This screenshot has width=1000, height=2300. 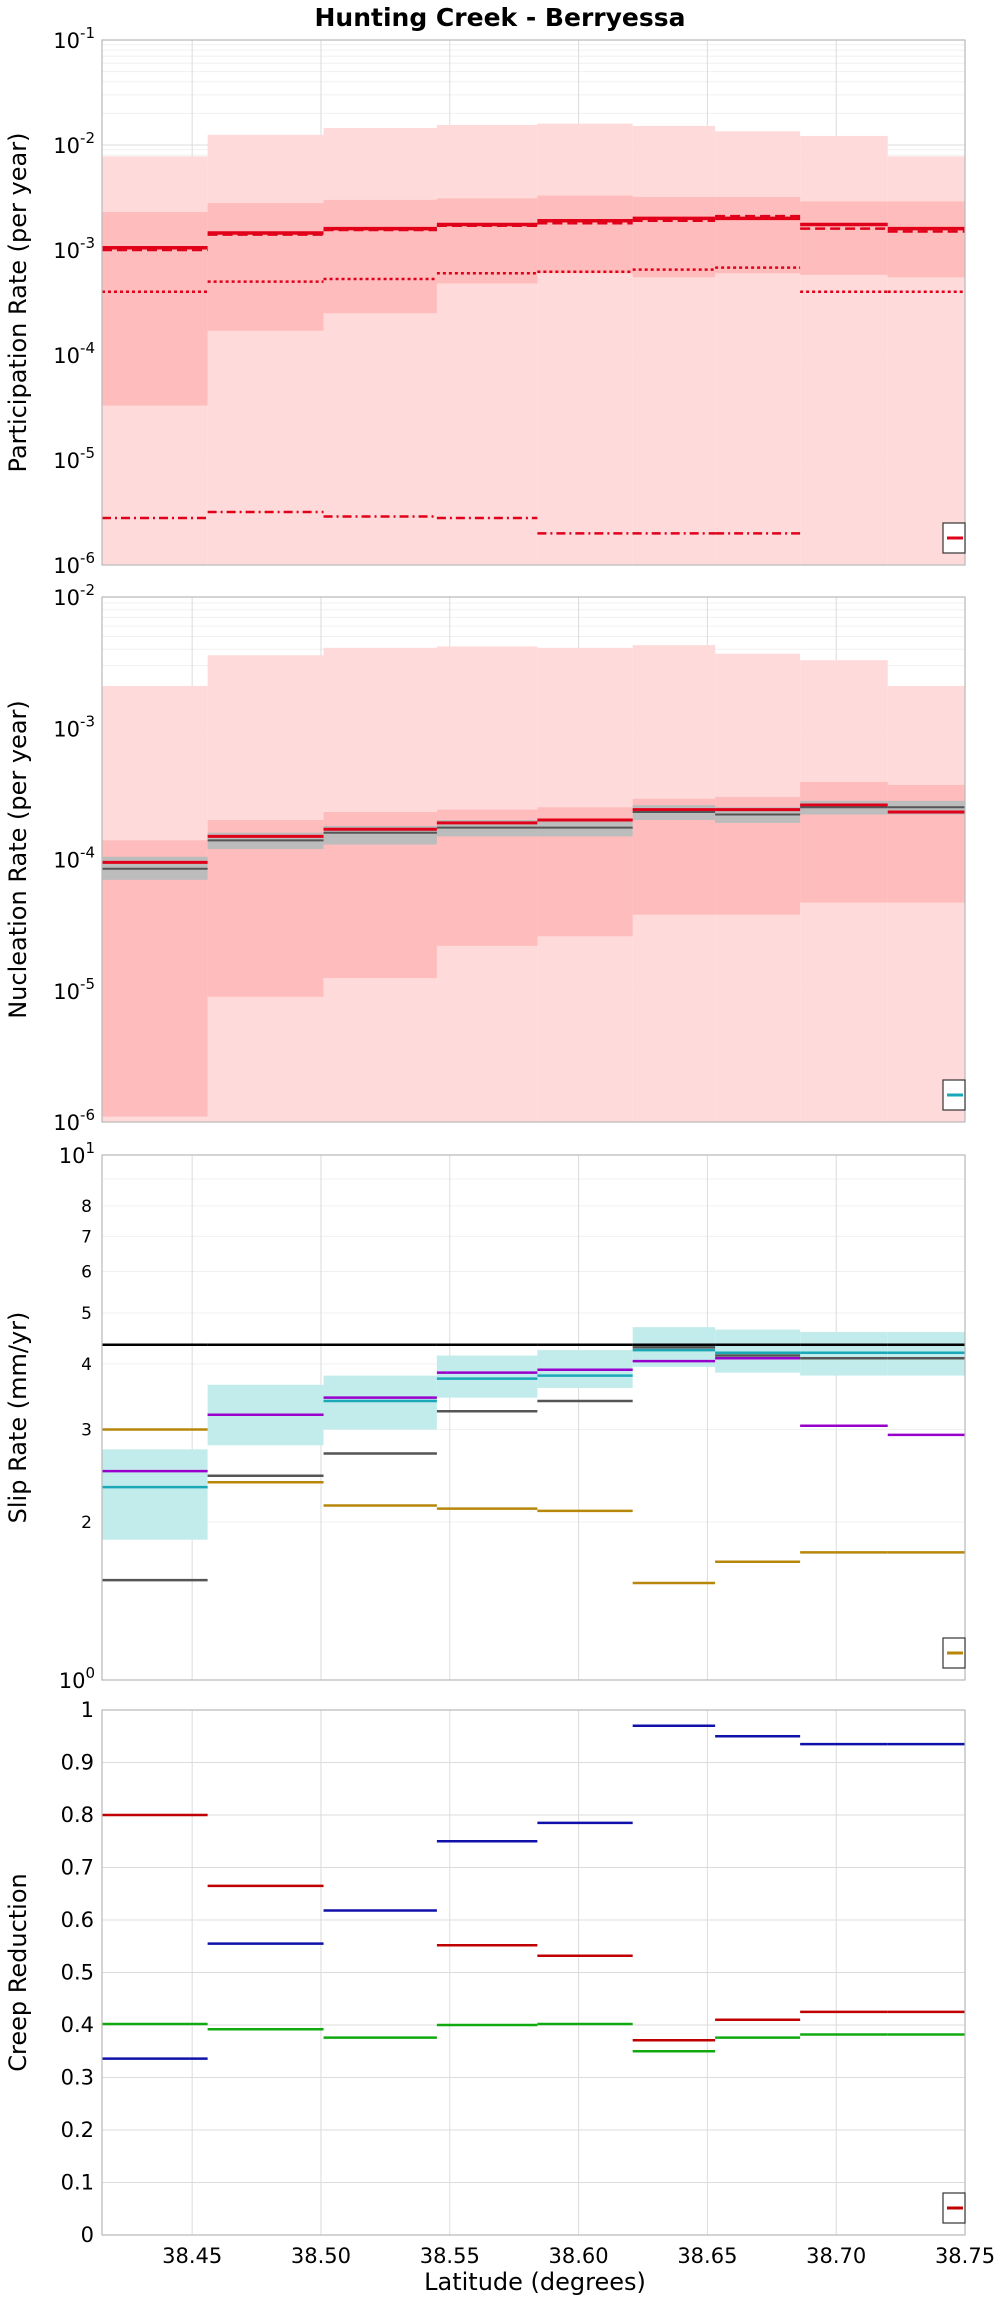 What do you see at coordinates (86, 1272) in the screenshot?
I see `y-minor-tick-label: 6` at bounding box center [86, 1272].